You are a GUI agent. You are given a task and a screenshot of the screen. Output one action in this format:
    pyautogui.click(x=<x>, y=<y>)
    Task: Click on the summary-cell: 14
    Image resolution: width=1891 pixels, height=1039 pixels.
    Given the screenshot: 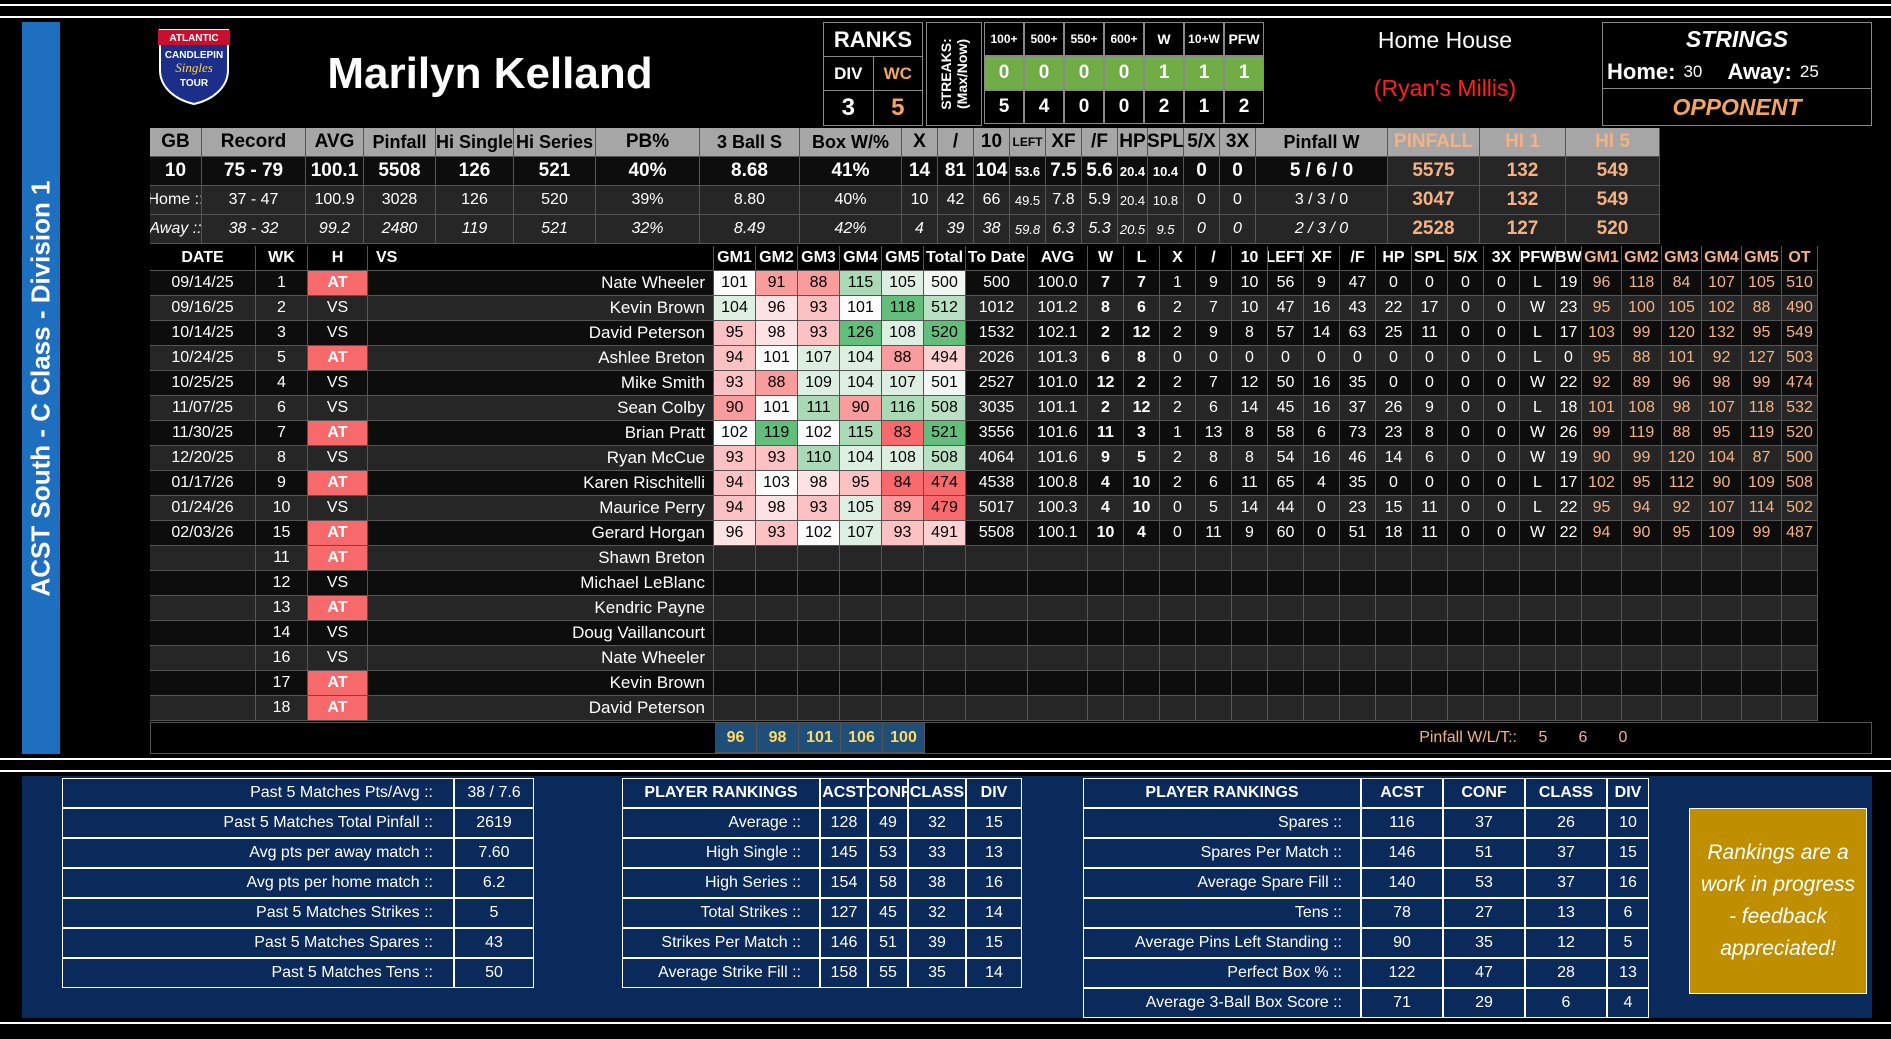 What is the action you would take?
    pyautogui.click(x=920, y=171)
    